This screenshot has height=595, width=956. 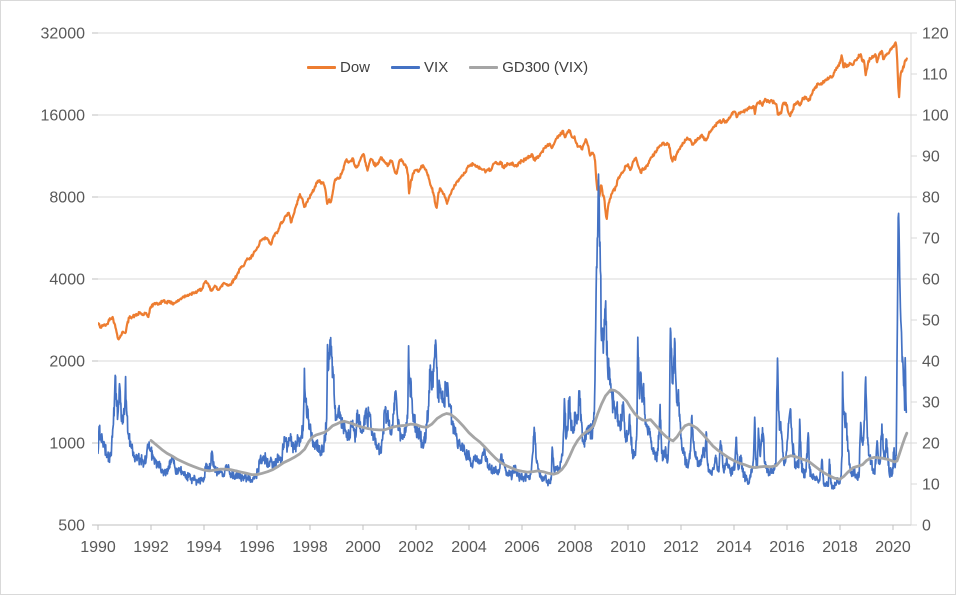 What do you see at coordinates (98, 547) in the screenshot?
I see `x-tick-label: 1990` at bounding box center [98, 547].